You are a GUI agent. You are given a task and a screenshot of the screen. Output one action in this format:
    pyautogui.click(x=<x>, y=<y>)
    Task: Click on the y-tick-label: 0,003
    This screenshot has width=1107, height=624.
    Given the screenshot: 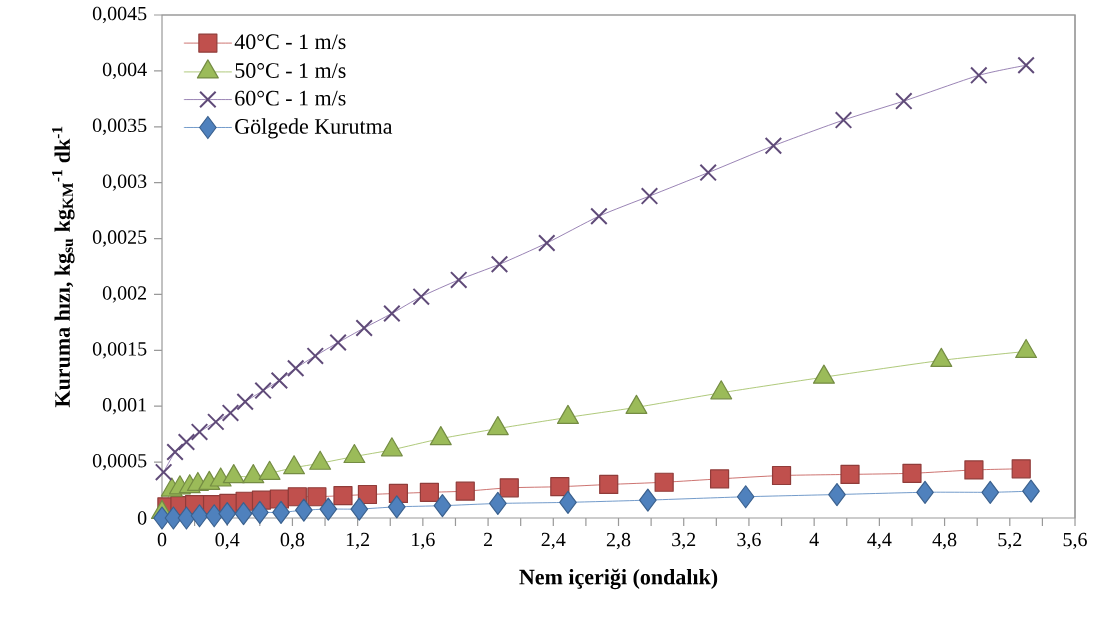 What is the action you would take?
    pyautogui.click(x=124, y=182)
    